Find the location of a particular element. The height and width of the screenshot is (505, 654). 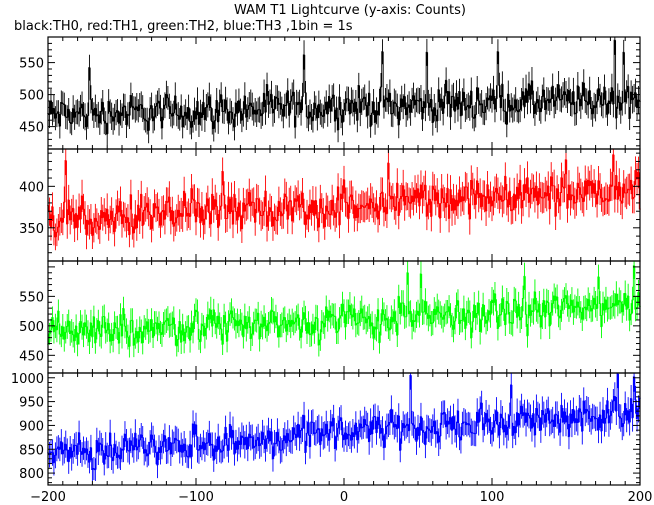

x-tick-label: −200 is located at coordinates (48, 497).